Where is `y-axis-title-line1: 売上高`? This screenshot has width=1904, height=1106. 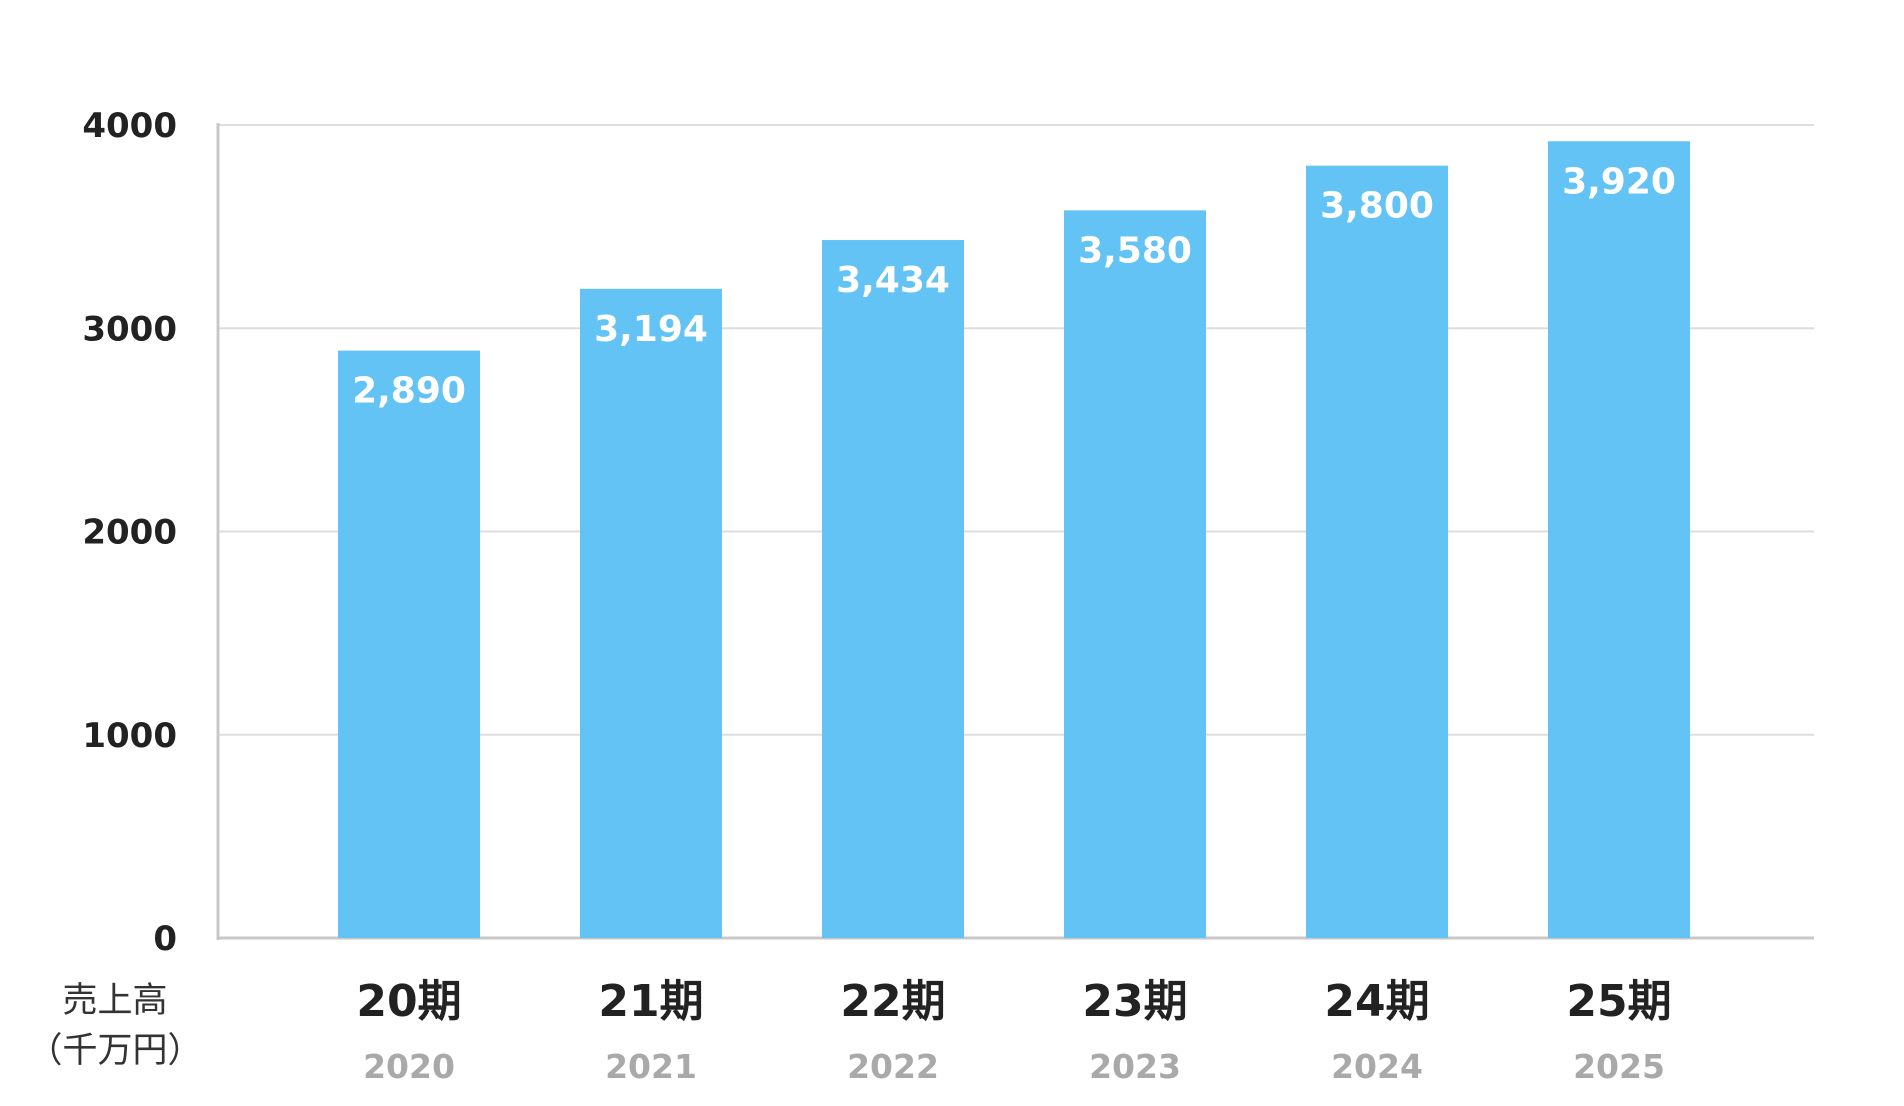
y-axis-title-line1: 売上高 is located at coordinates (114, 1001).